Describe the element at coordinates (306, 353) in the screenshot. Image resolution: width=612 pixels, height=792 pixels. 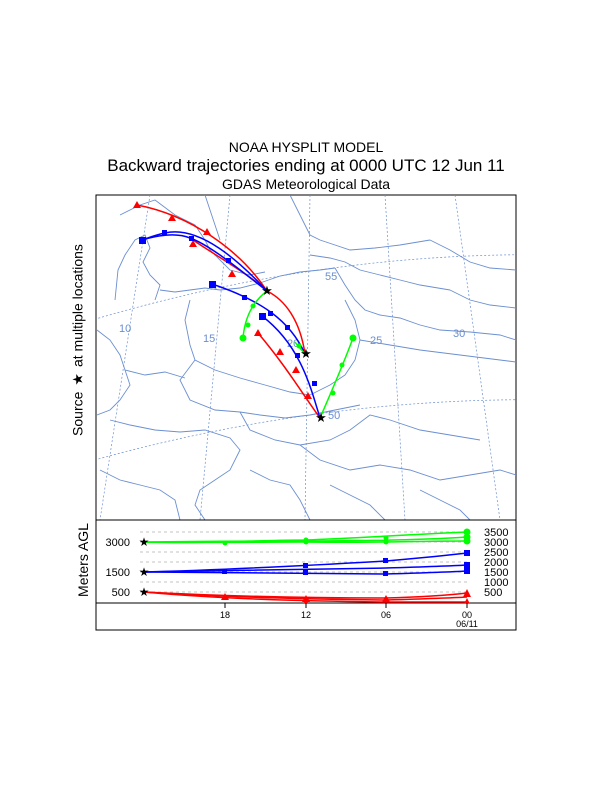
I see `source-star-middle: ★` at that location.